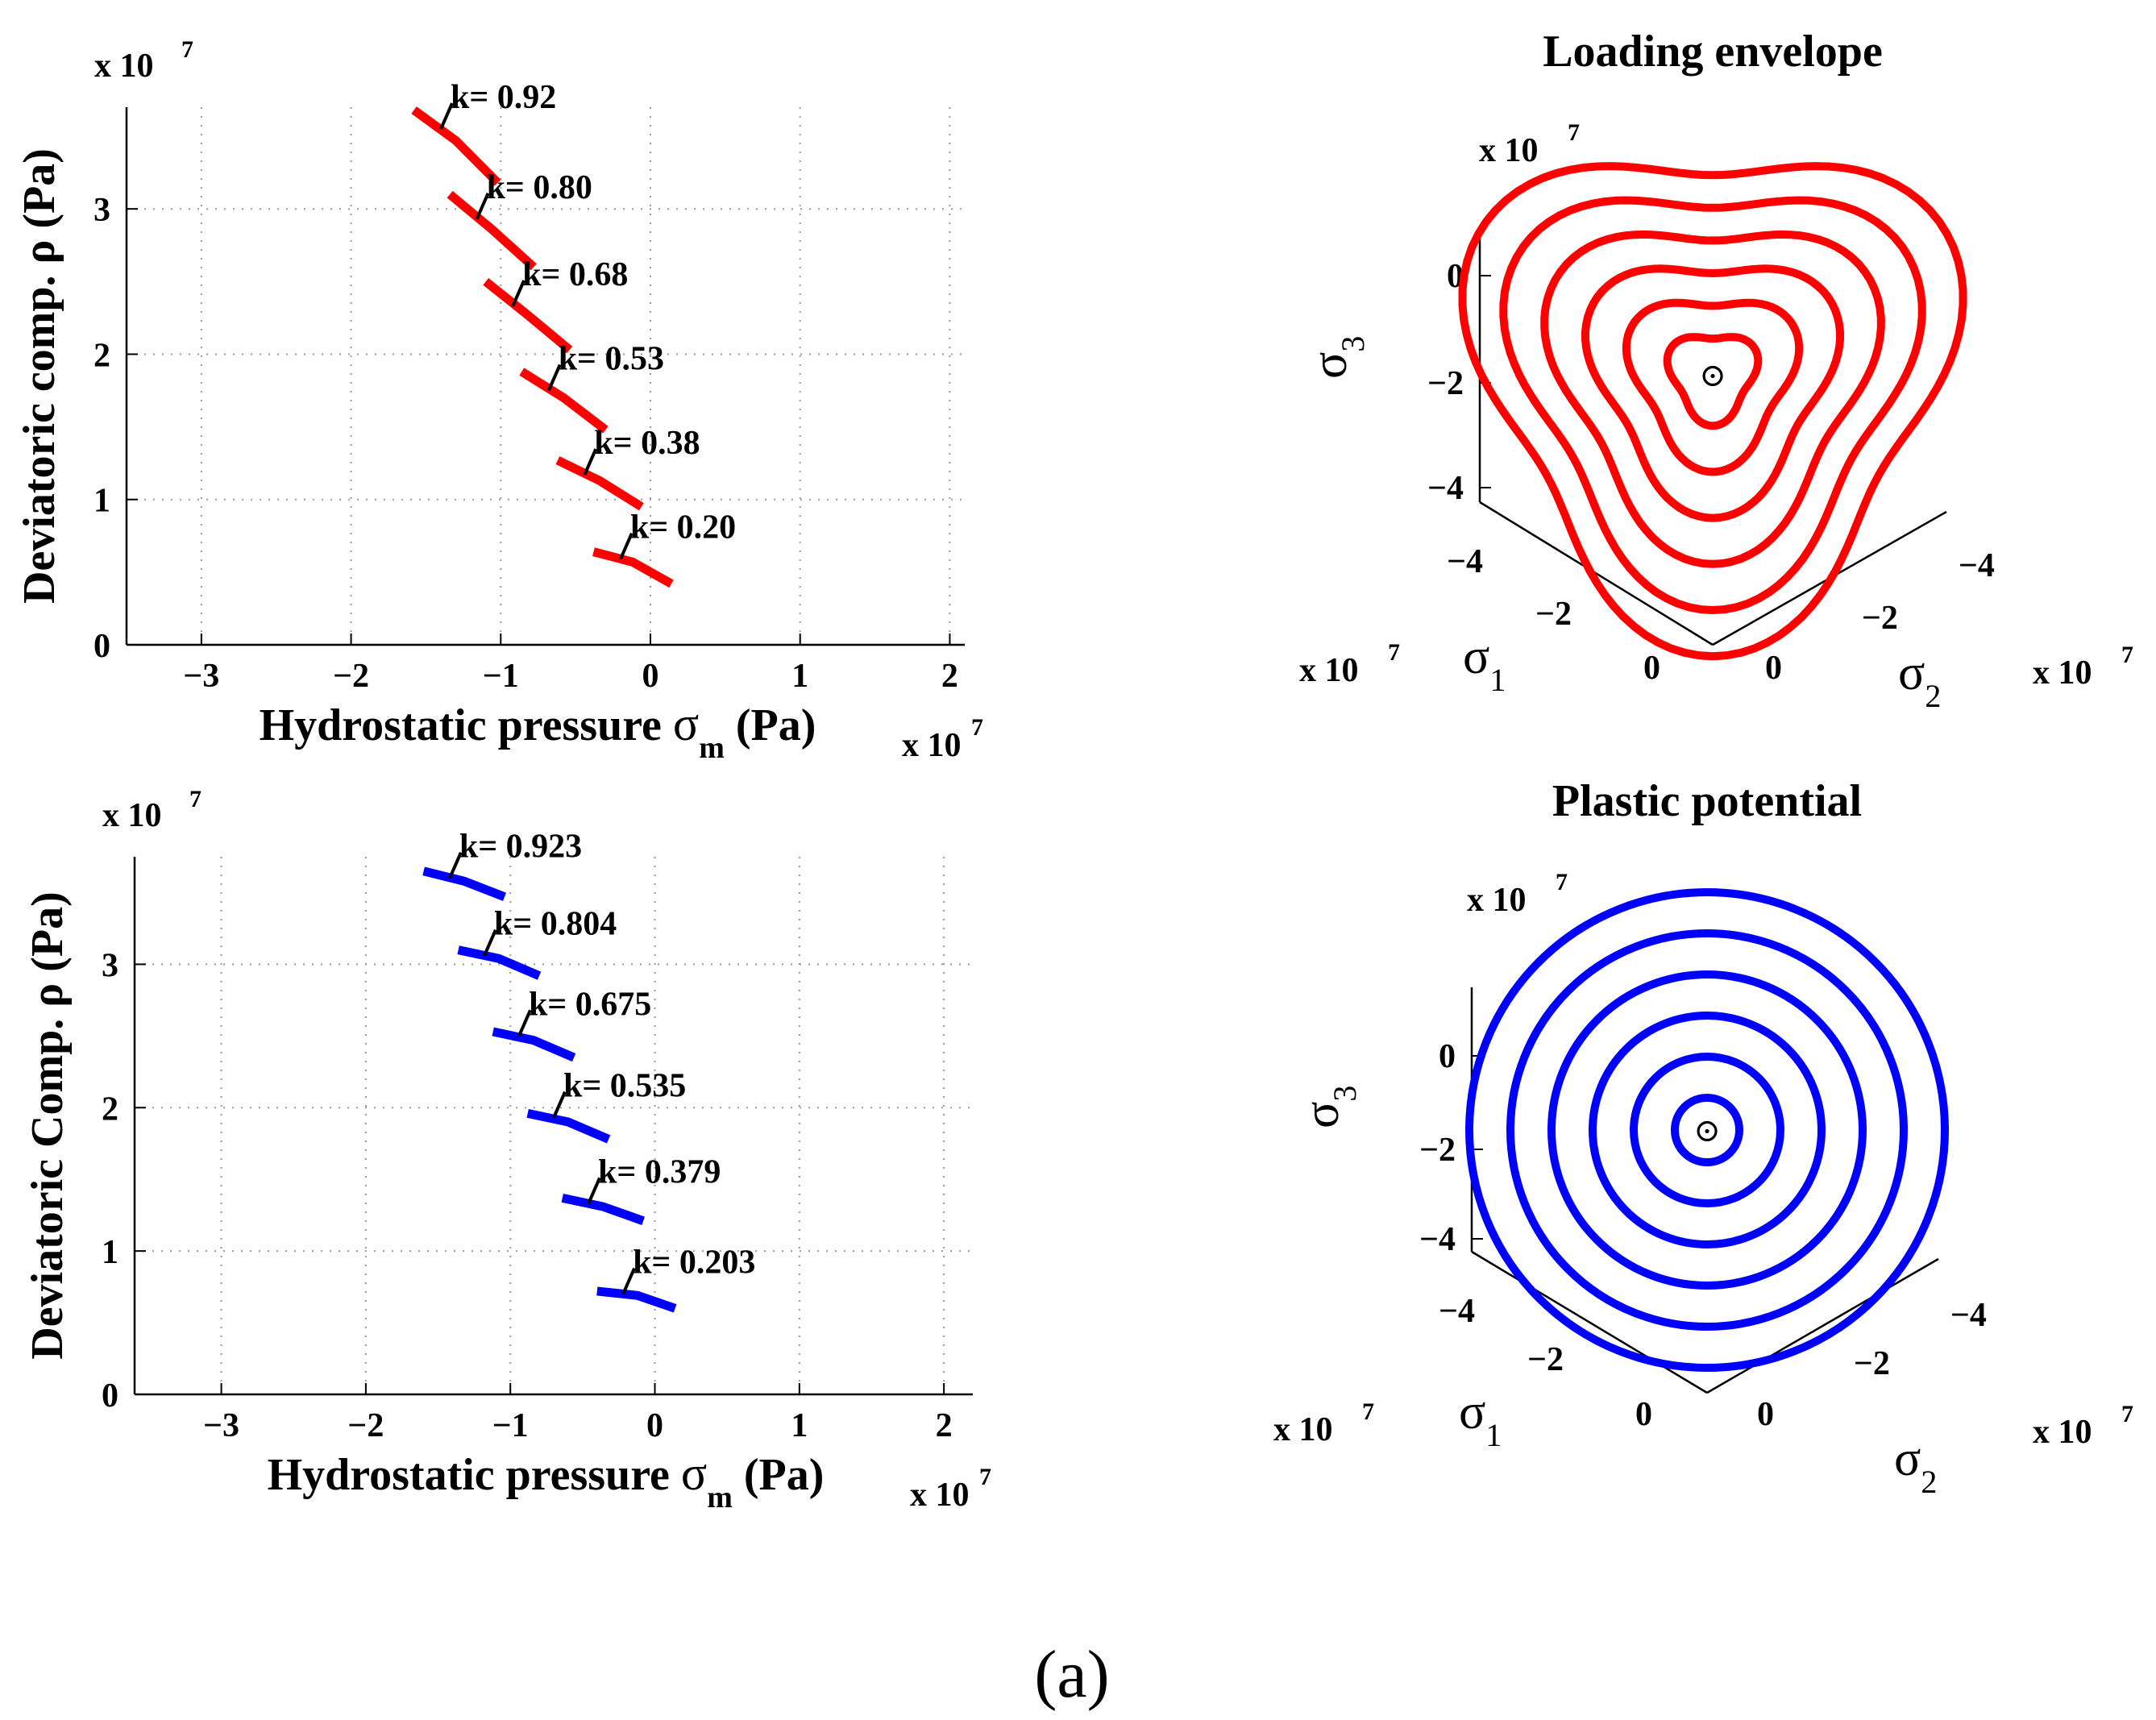 The width and height of the screenshot is (2156, 1720). I want to click on series-label: k= 0.203, so click(694, 1262).